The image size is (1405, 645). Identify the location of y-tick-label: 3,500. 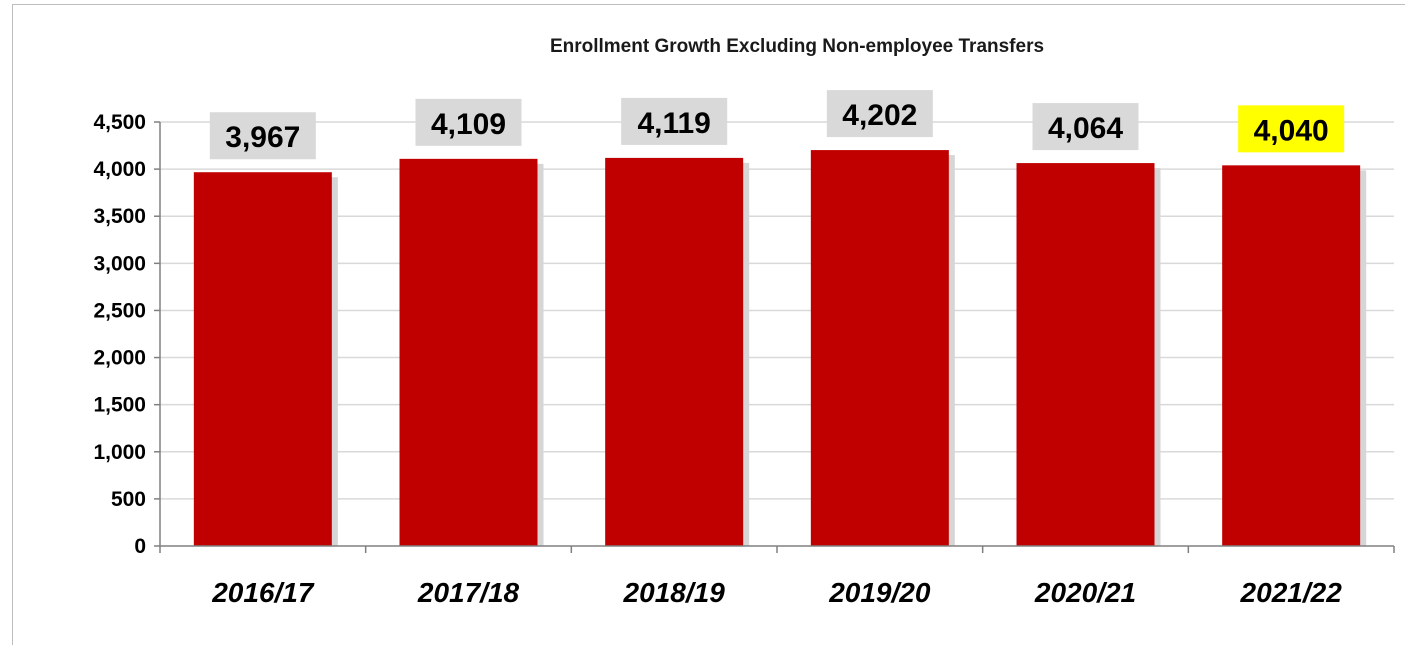
(119, 216).